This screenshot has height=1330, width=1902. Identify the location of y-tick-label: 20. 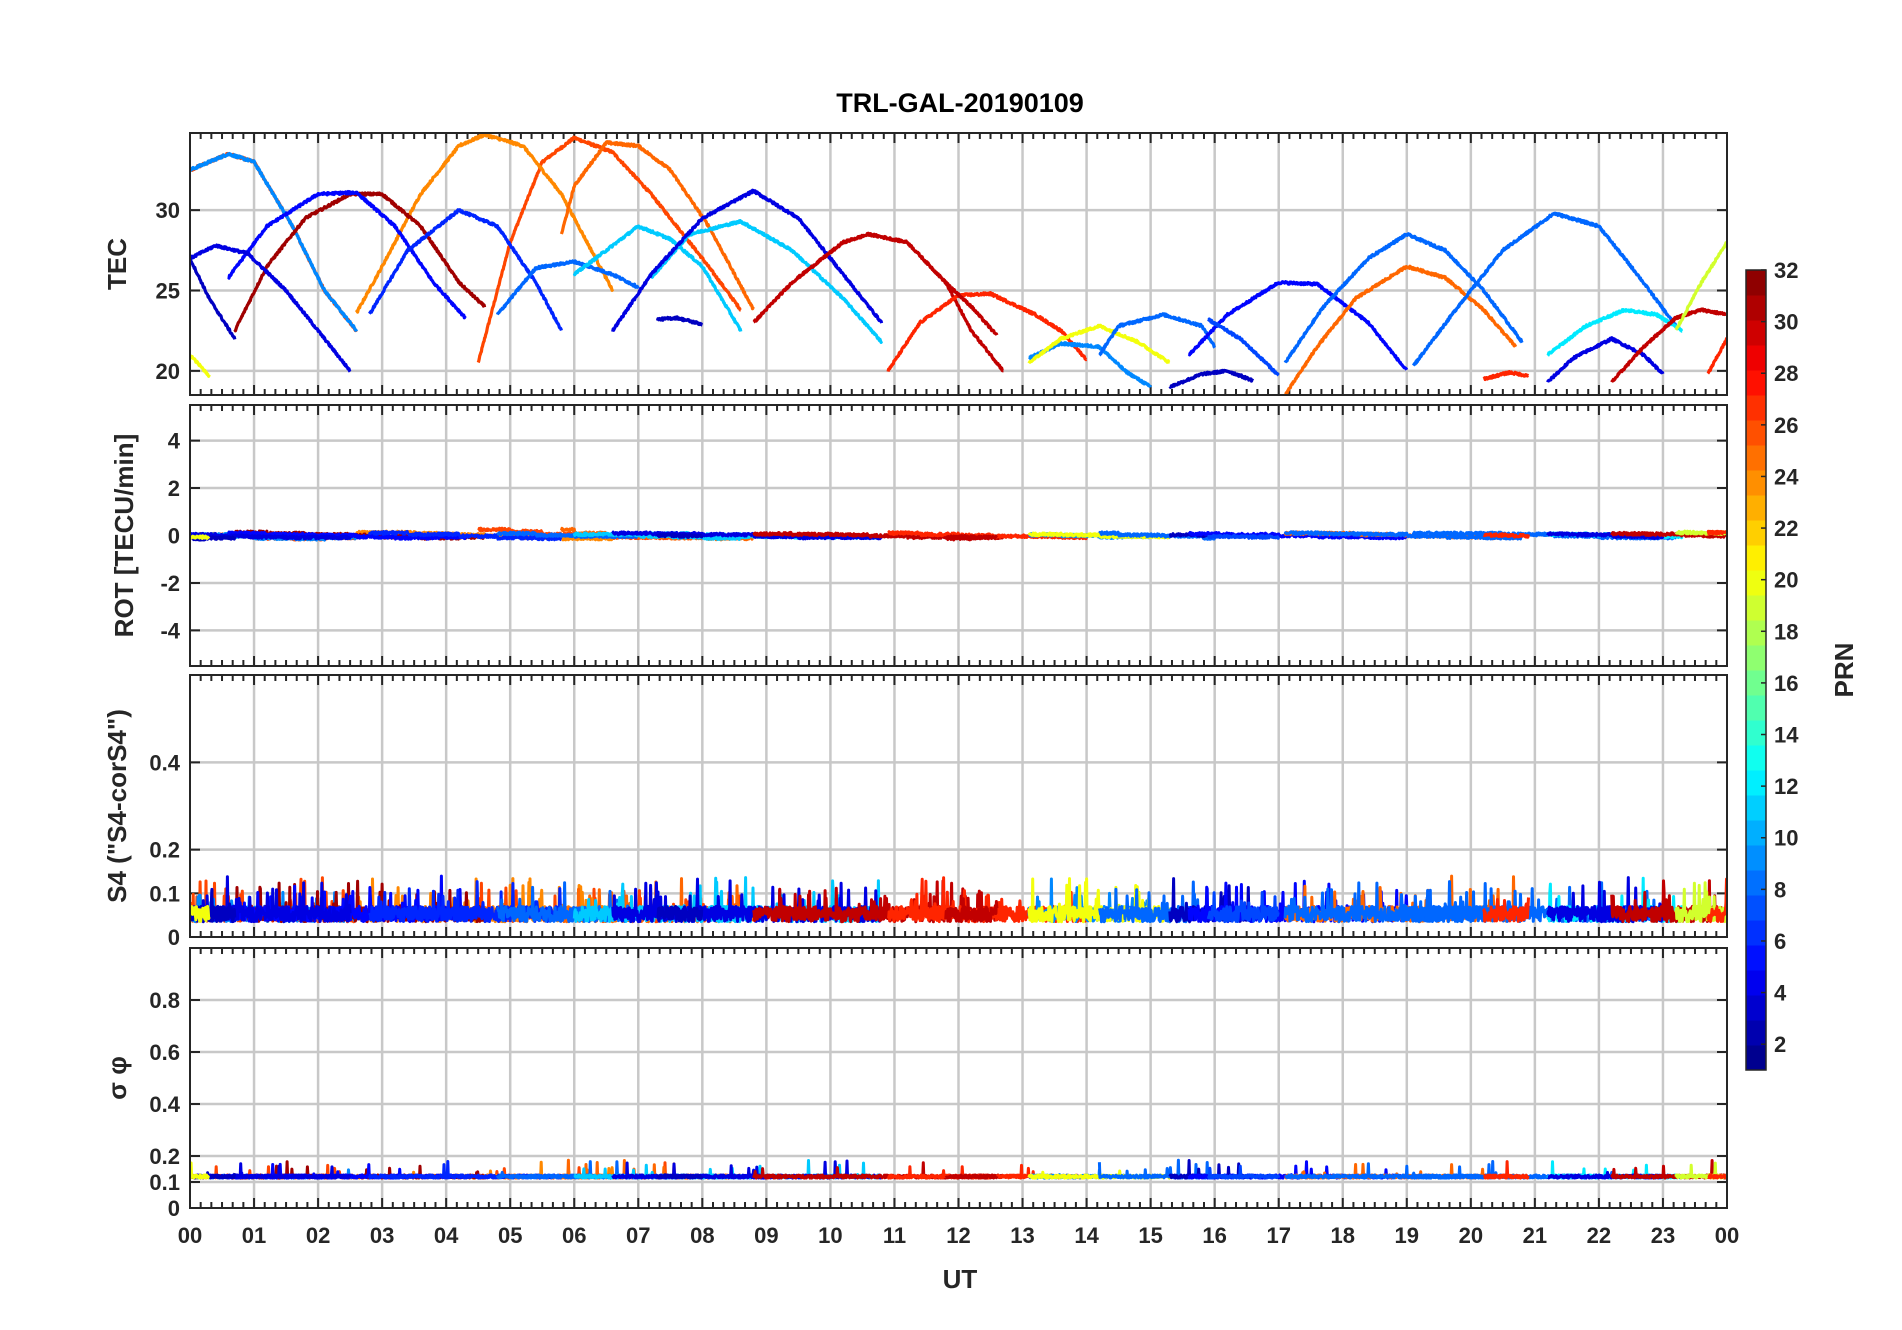
(168, 371).